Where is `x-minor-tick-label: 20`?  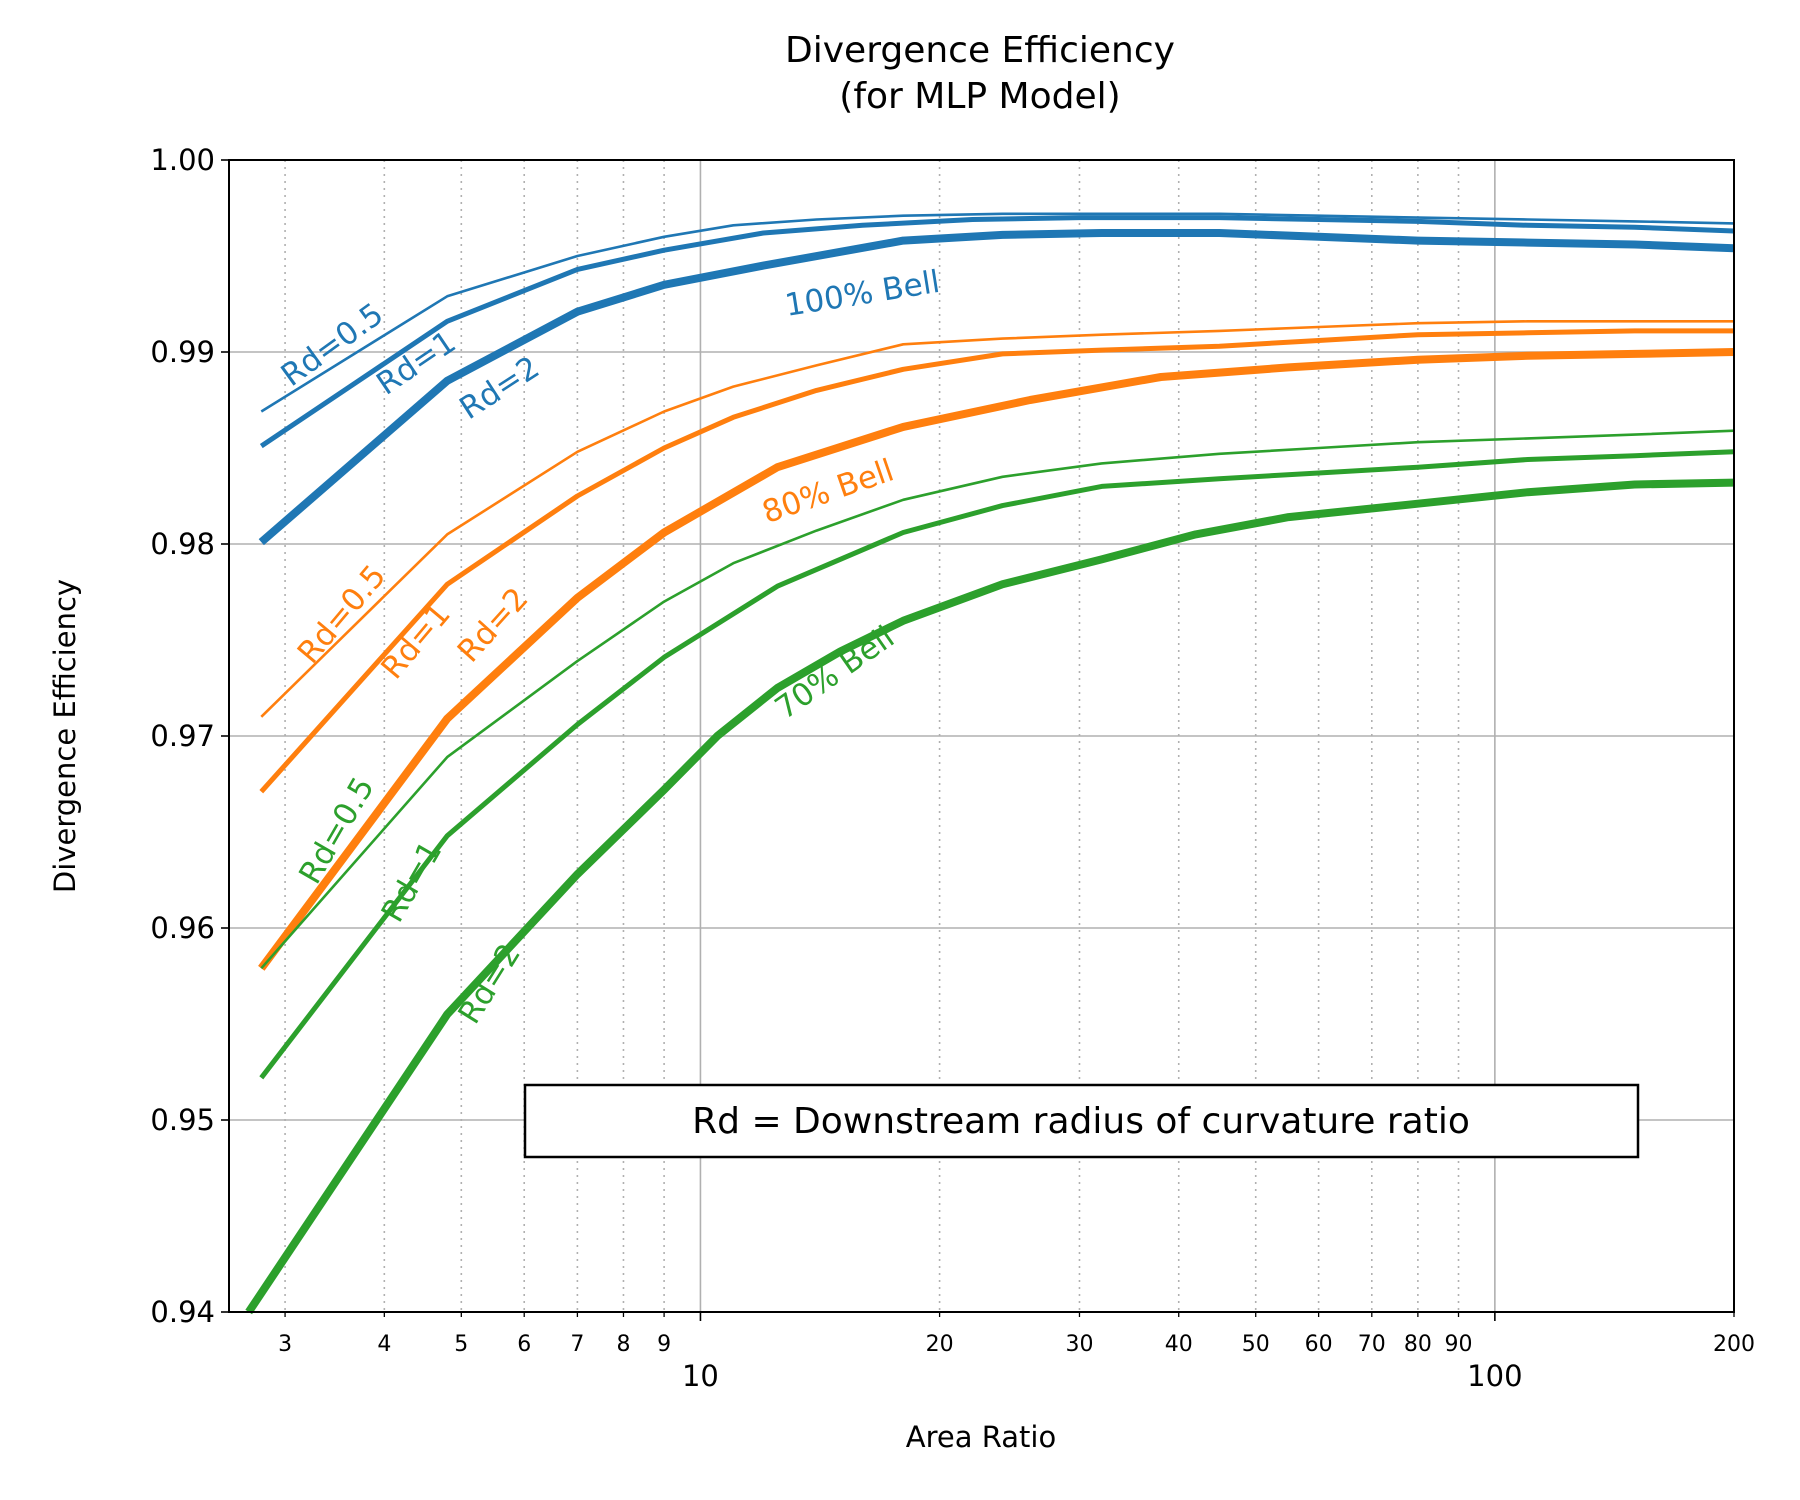 x-minor-tick-label: 20 is located at coordinates (940, 1344).